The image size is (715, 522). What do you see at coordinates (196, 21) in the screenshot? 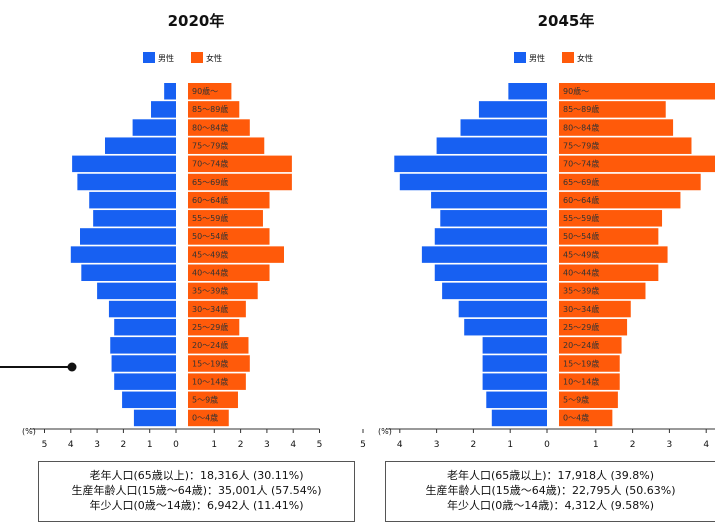
I see `chart-title: 2020年` at bounding box center [196, 21].